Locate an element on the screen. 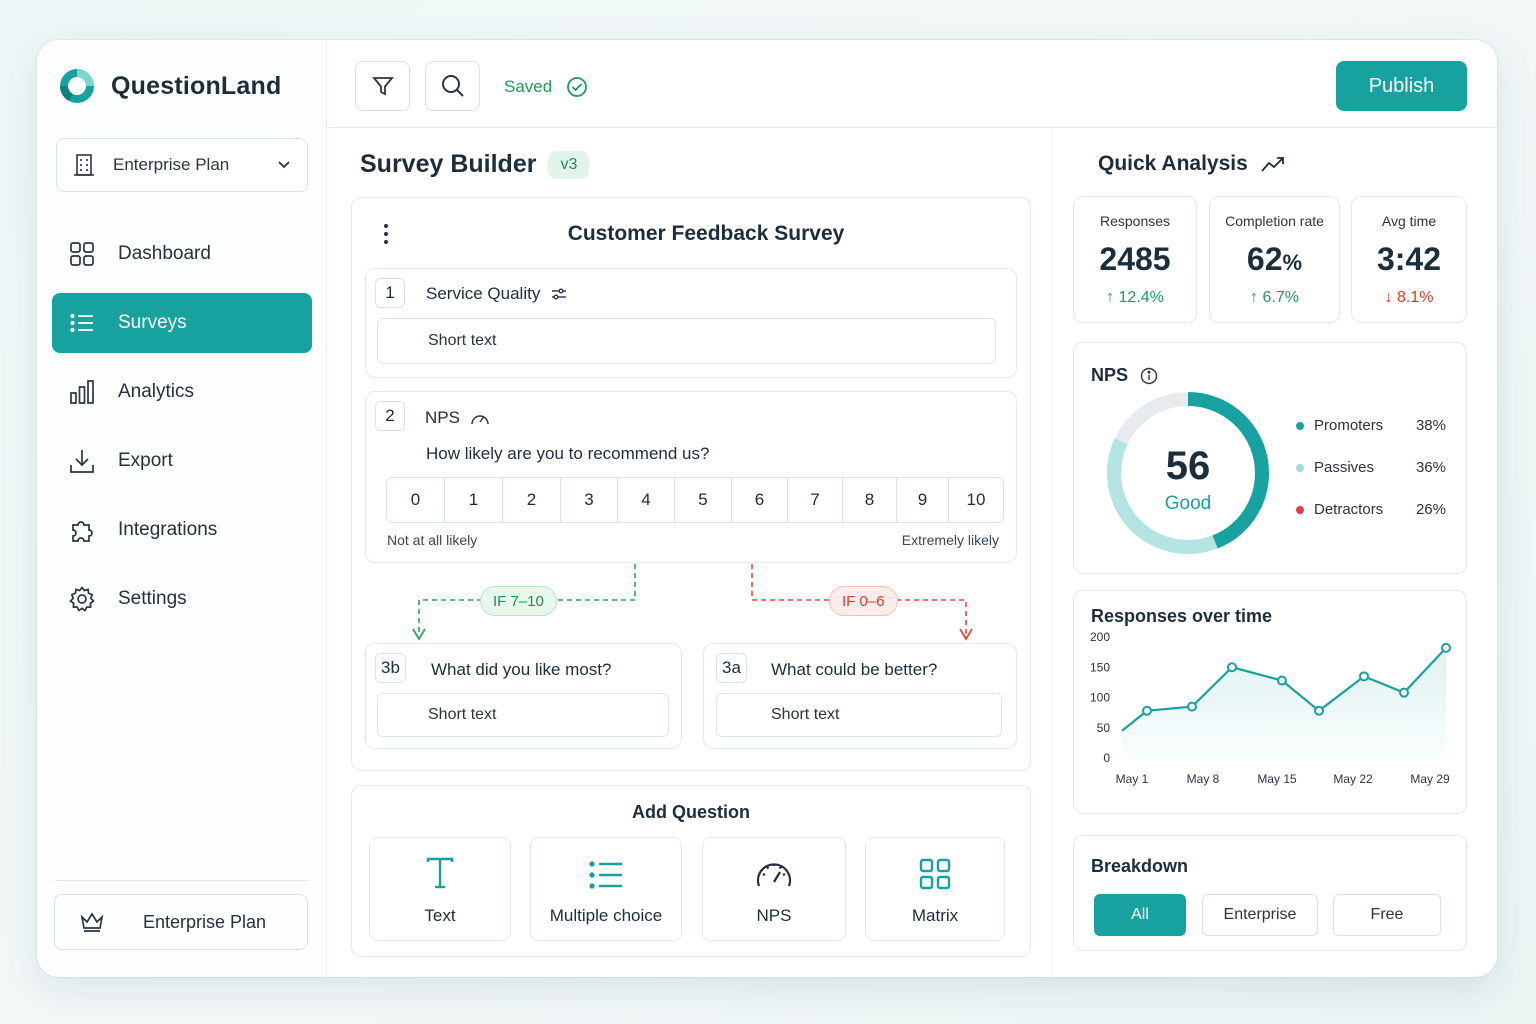 The width and height of the screenshot is (1536, 1024). legend-label: Passives is located at coordinates (1344, 467).